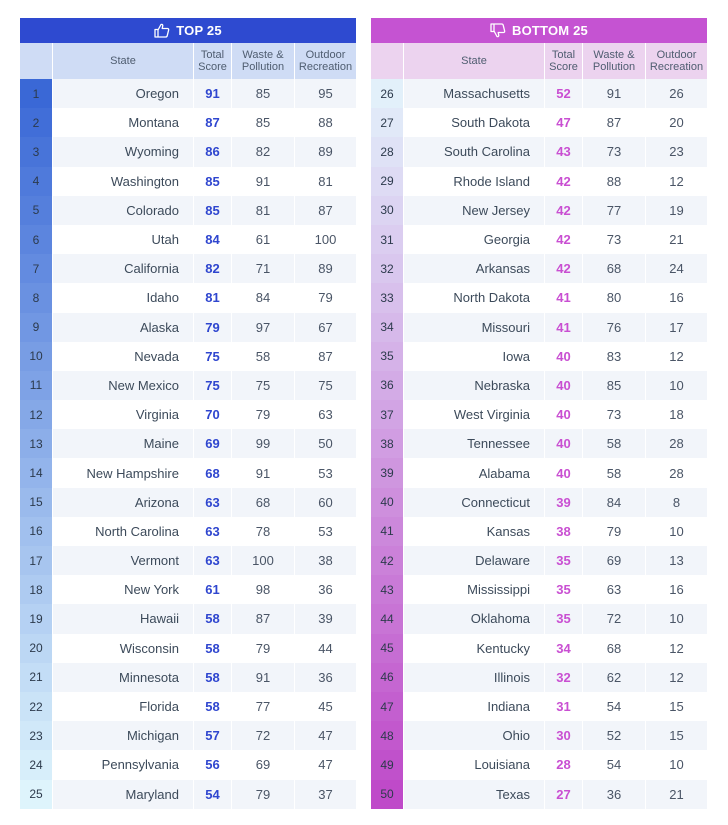 This screenshot has width=728, height=825. I want to click on waste-pollution-cell: 78, so click(262, 531).